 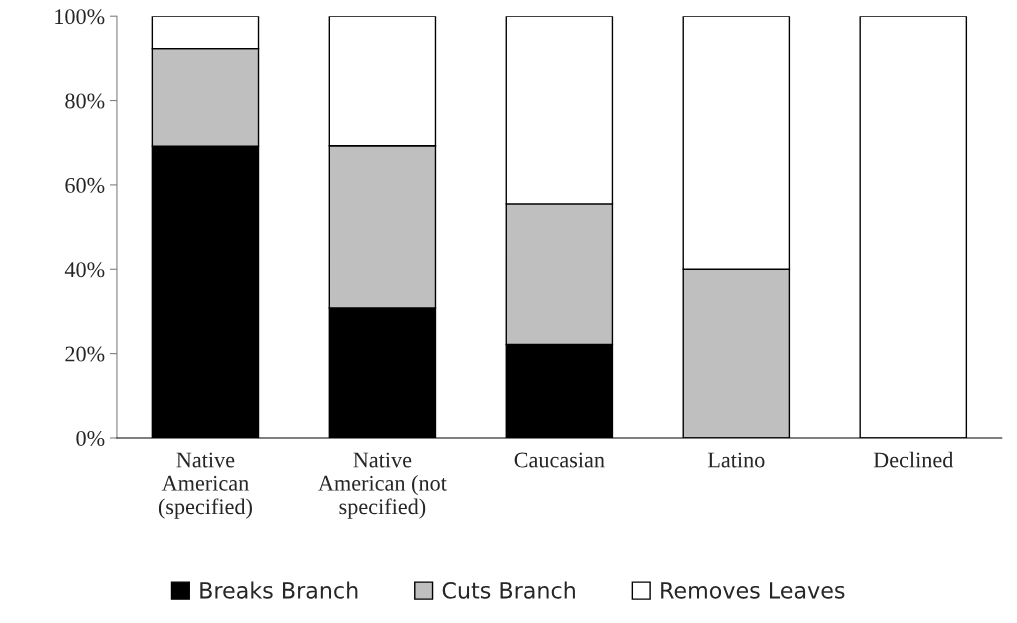 I want to click on y-tick-label: 0%, so click(x=90, y=438).